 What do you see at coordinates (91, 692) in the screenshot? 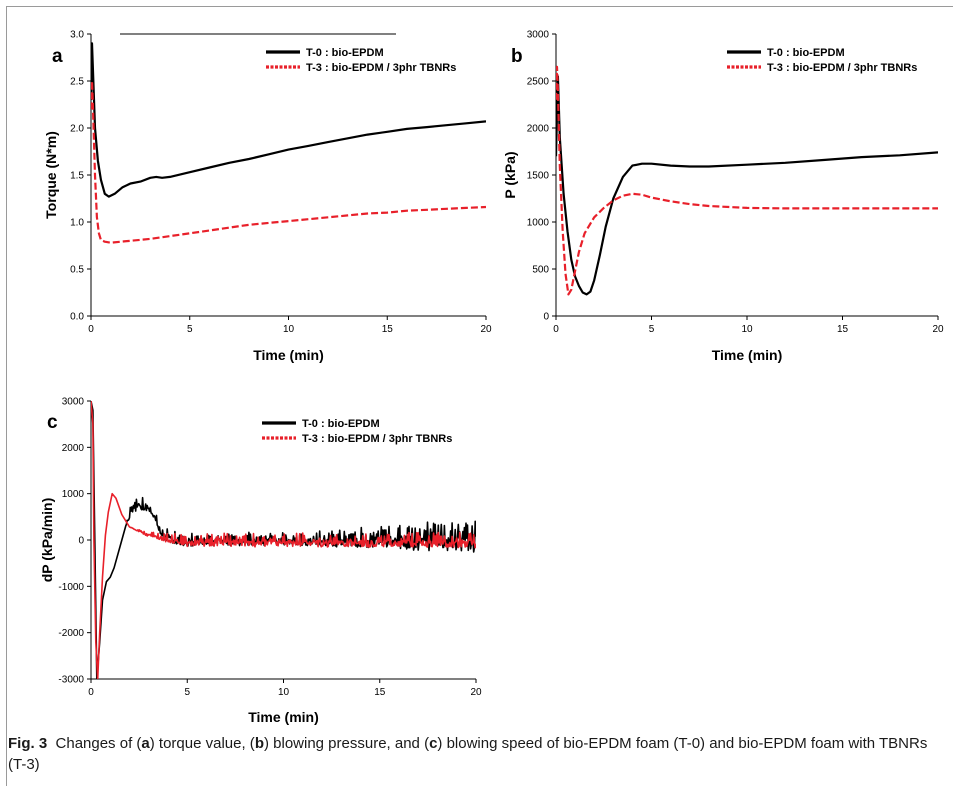
I see `chart-c-xtick-label: 0` at bounding box center [91, 692].